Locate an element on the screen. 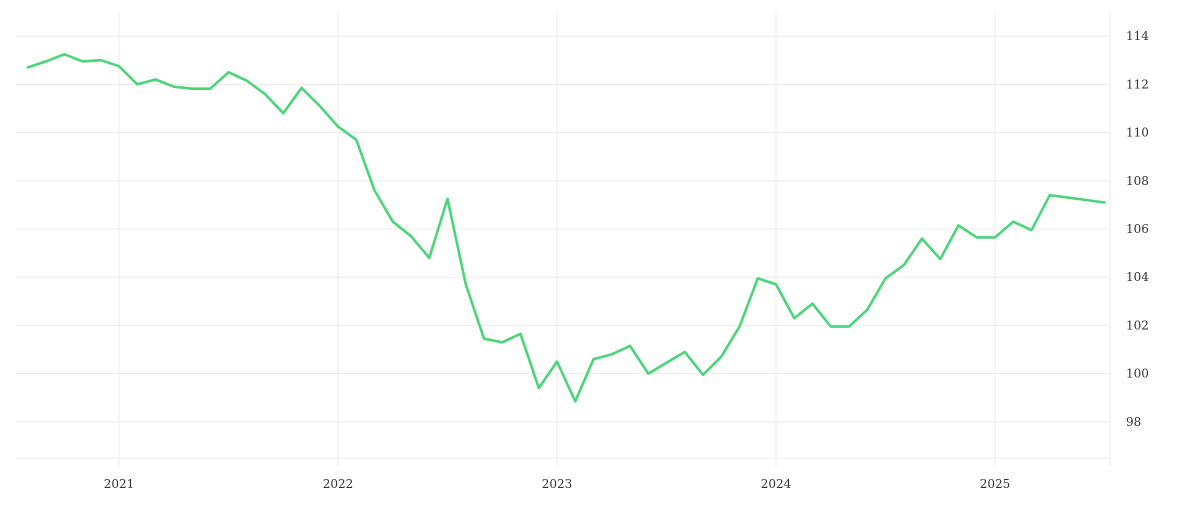  x-tick-label: 2021 is located at coordinates (119, 484).